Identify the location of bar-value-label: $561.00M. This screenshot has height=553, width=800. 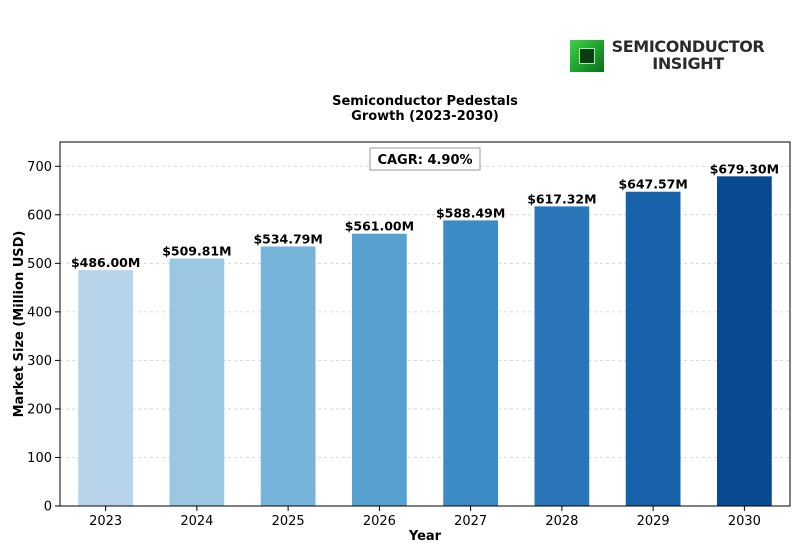
(379, 226).